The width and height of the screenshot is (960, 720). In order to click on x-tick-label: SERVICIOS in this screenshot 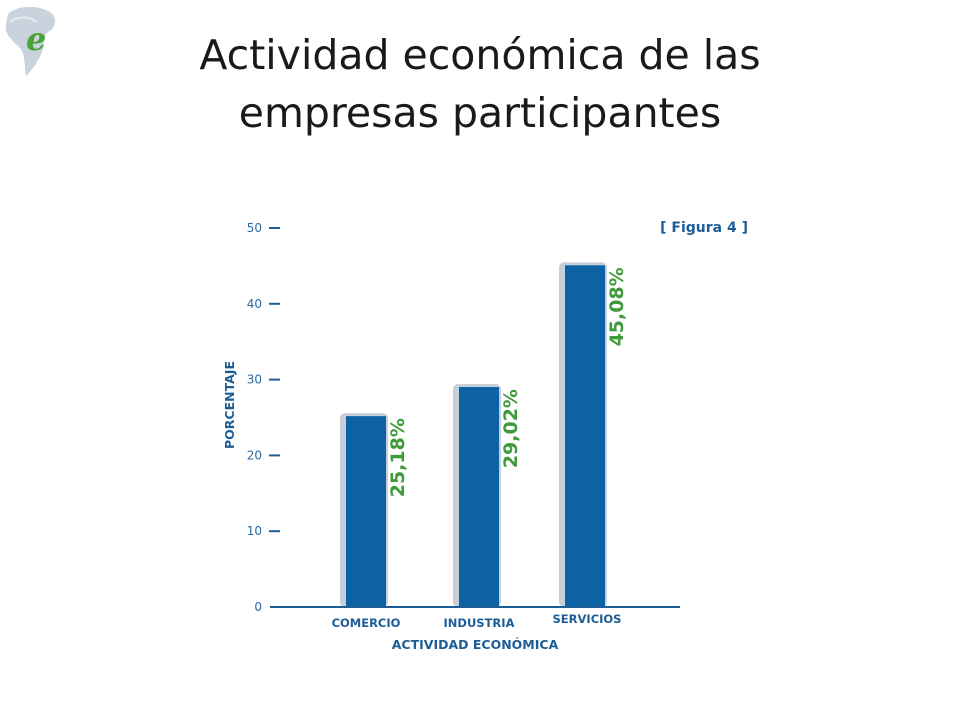, I will do `click(587, 619)`.